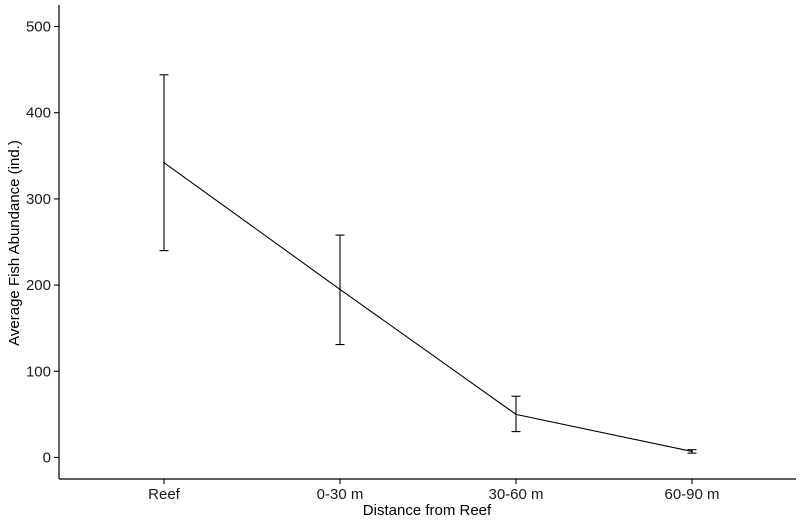 This screenshot has height=521, width=802. Describe the element at coordinates (427, 510) in the screenshot. I see `x-axis-title: Distance from Reef` at that location.